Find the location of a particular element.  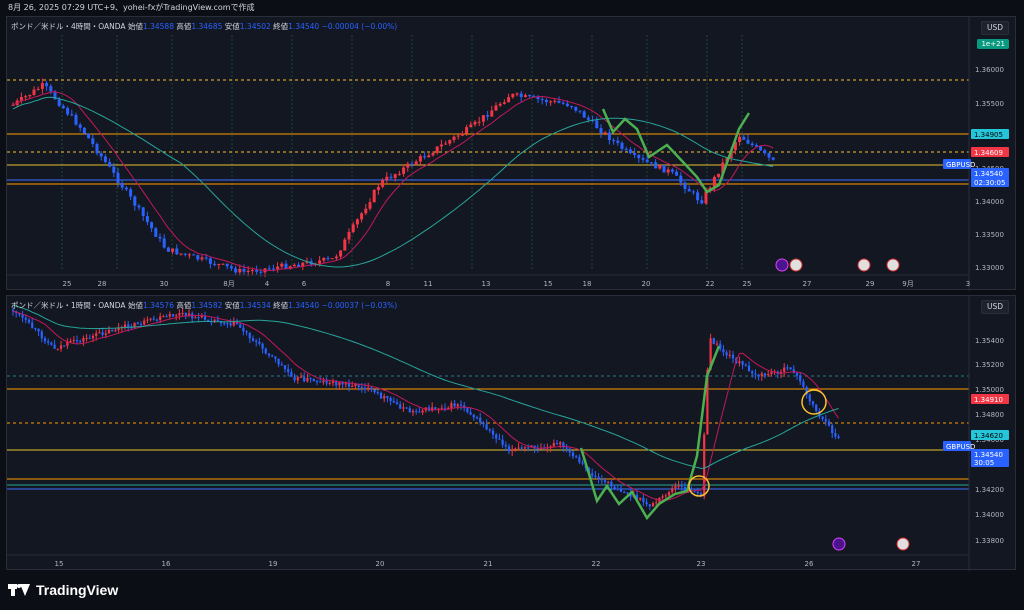

price-scale-label: 1.35200 is located at coordinates (989, 365).